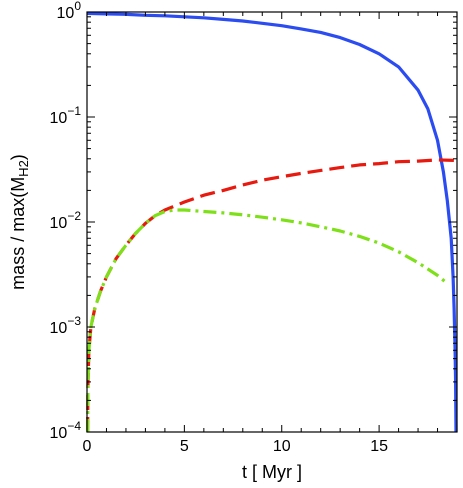 This screenshot has width=463, height=488. I want to click on y-axis-label-main: mass / max(M, so click(18, 233).